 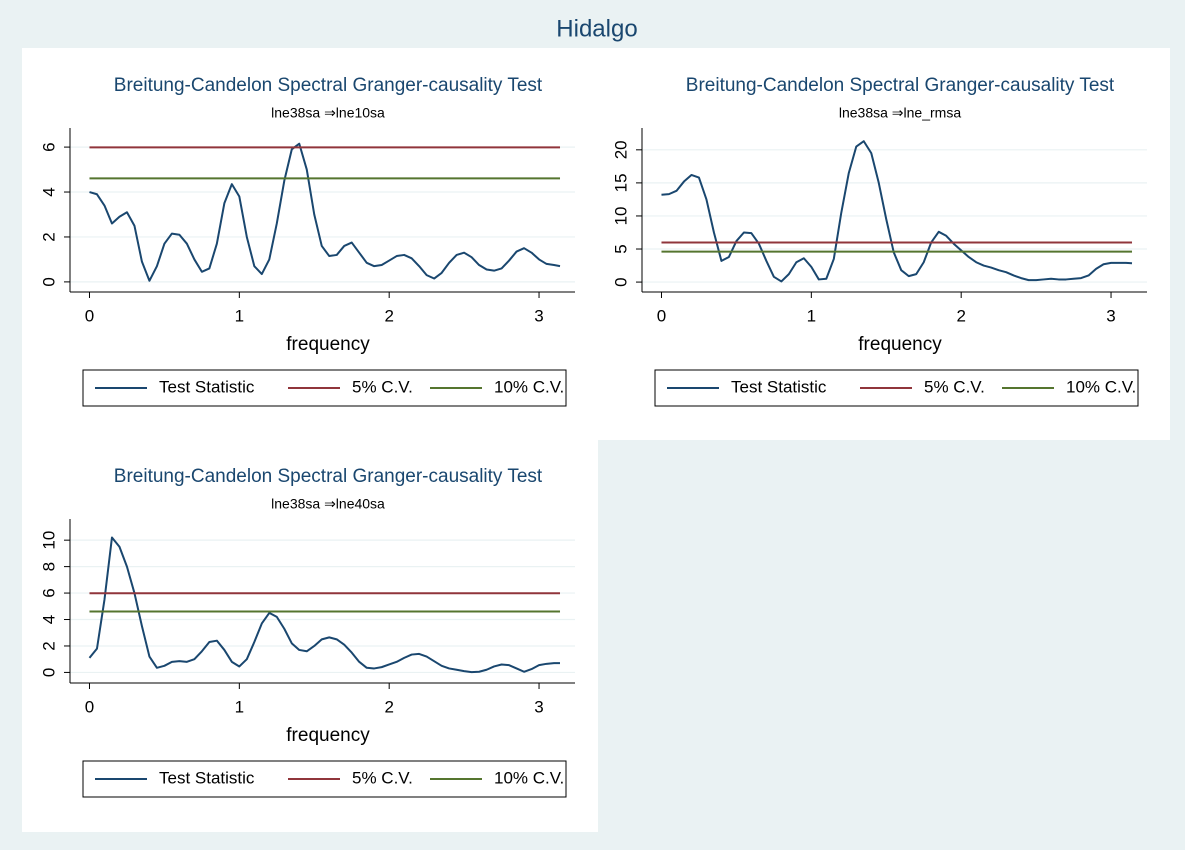 I want to click on chart-subtitle: lne38sa ⇒lne10sa, so click(x=328, y=113).